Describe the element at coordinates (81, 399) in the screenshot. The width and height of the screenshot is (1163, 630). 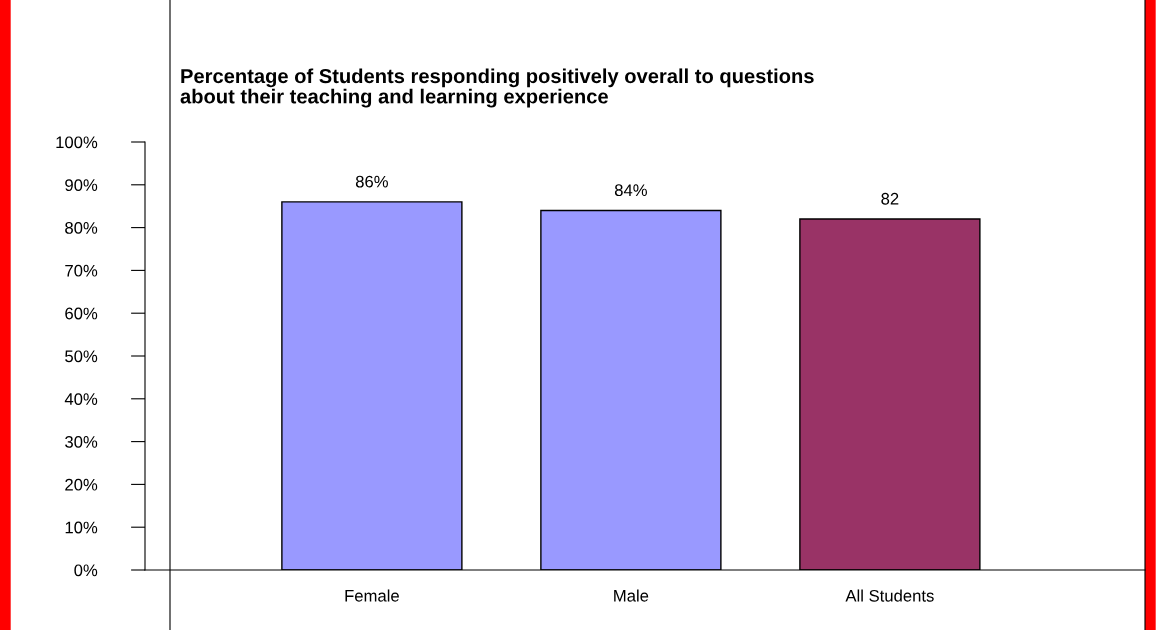
I see `y-tick-label: 40%` at that location.